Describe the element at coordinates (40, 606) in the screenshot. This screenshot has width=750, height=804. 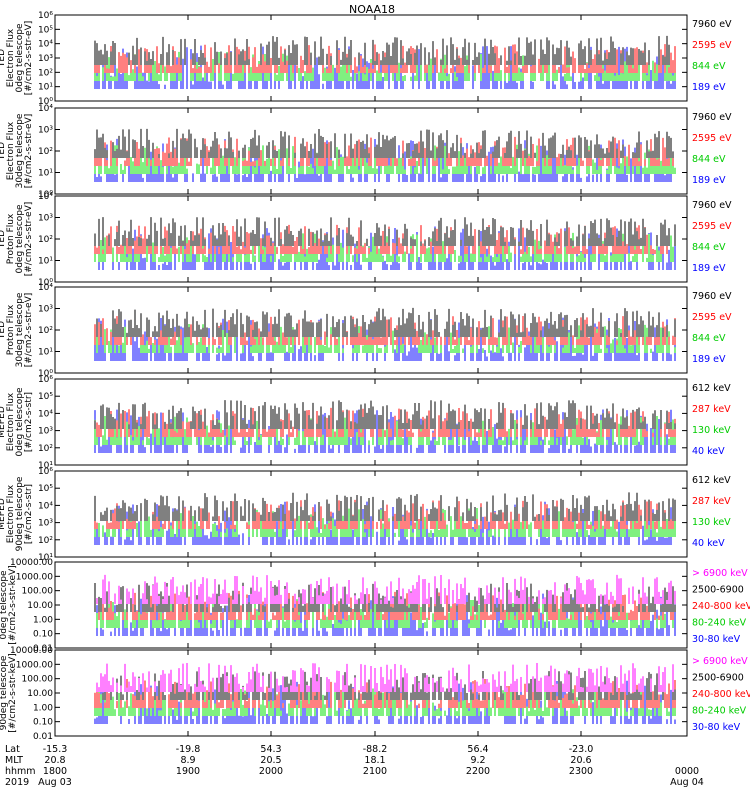
I see `y-tick-label: 10.00` at that location.